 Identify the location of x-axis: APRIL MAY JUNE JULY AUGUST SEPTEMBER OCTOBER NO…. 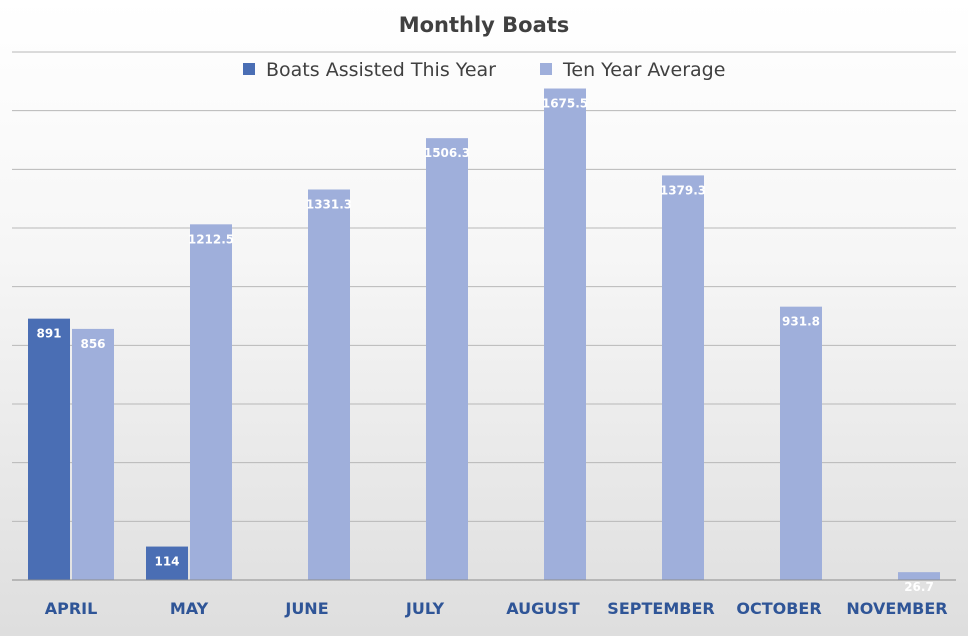
(484, 598).